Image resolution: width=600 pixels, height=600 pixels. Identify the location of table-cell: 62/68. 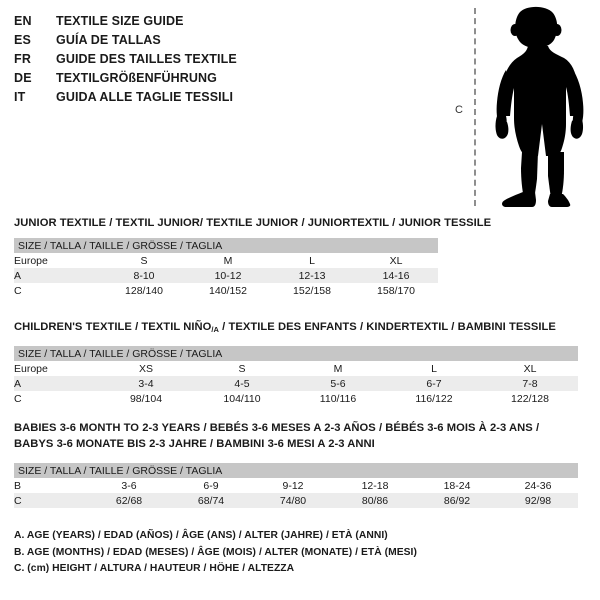
(129, 500).